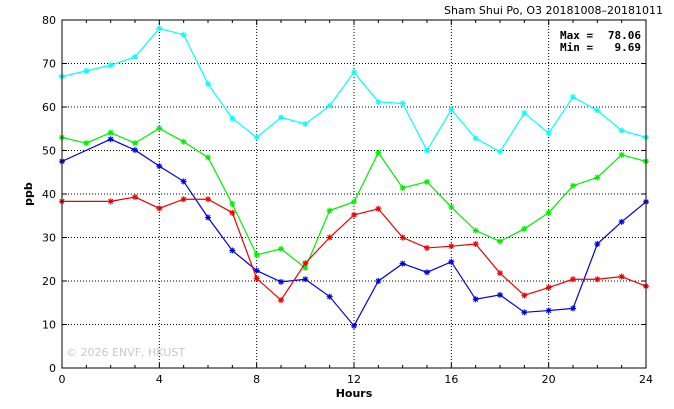 Image resolution: width=674 pixels, height=409 pixels. What do you see at coordinates (256, 379) in the screenshot?
I see `x-tick-label: 8` at bounding box center [256, 379].